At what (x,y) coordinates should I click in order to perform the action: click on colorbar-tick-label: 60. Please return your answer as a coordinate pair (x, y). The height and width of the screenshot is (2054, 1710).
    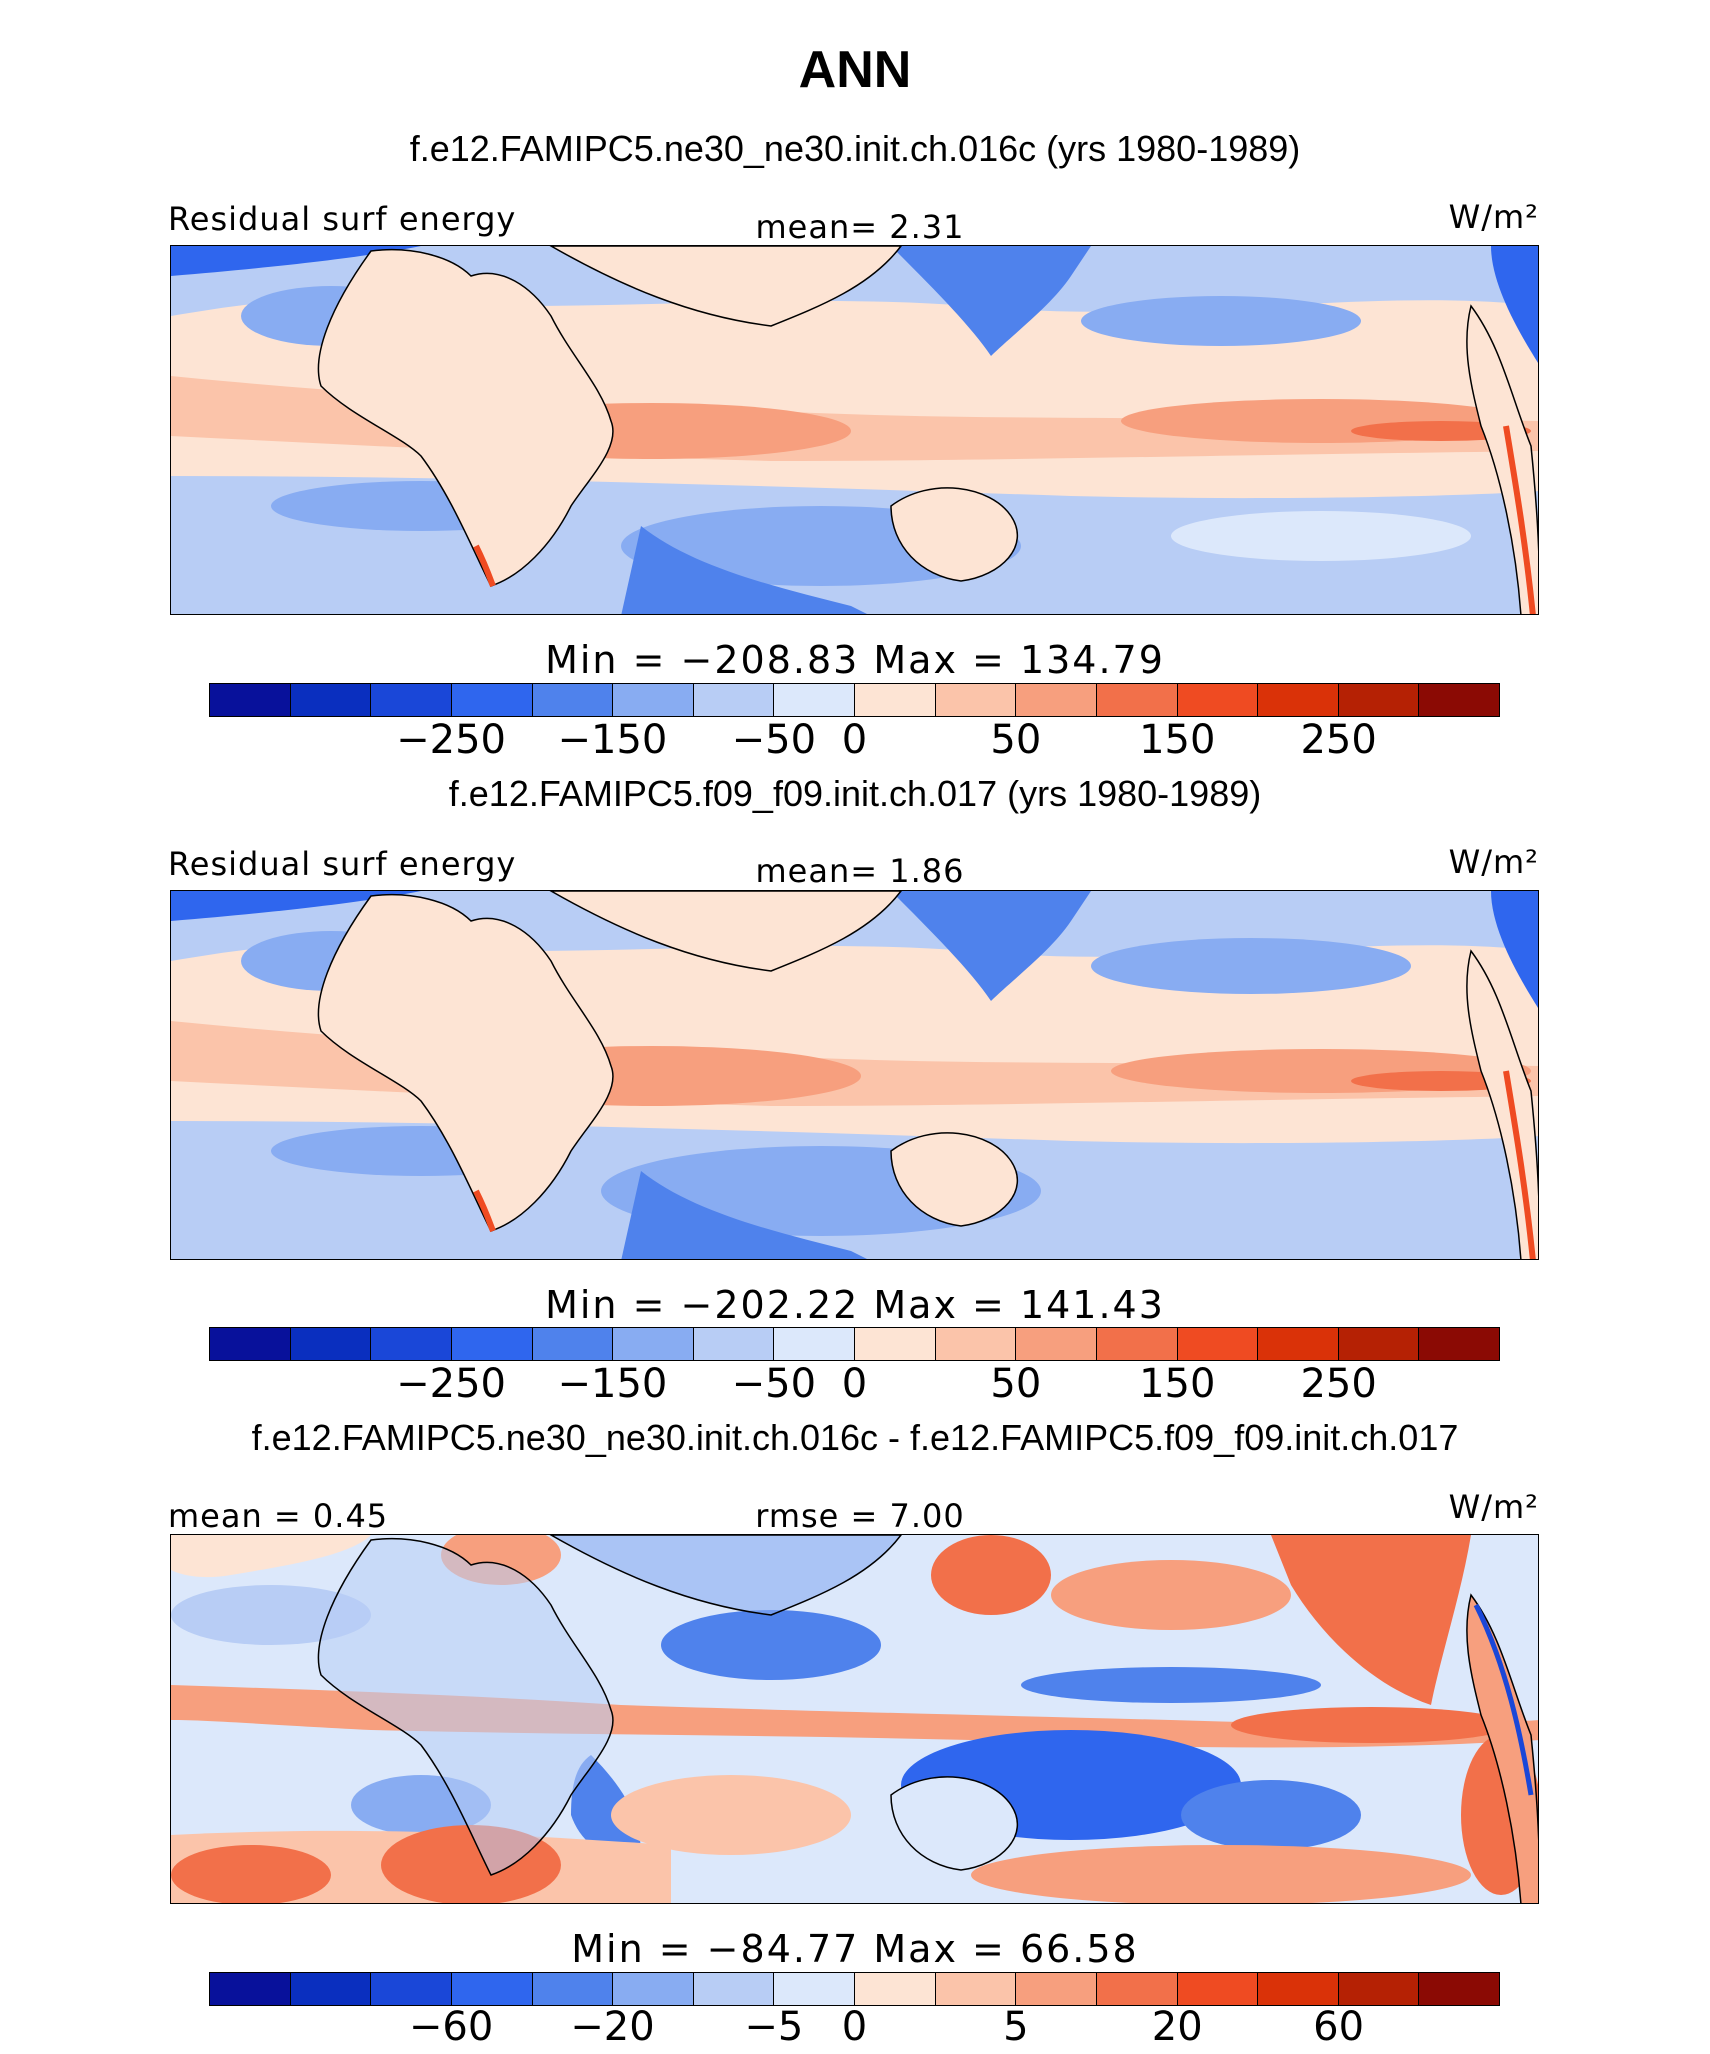
    Looking at the image, I should click on (1339, 2027).